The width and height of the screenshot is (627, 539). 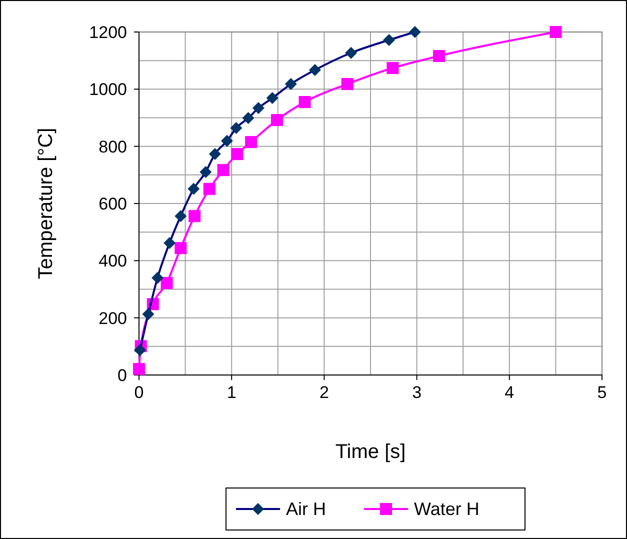 I want to click on y-tick-label: 1000, so click(x=108, y=90).